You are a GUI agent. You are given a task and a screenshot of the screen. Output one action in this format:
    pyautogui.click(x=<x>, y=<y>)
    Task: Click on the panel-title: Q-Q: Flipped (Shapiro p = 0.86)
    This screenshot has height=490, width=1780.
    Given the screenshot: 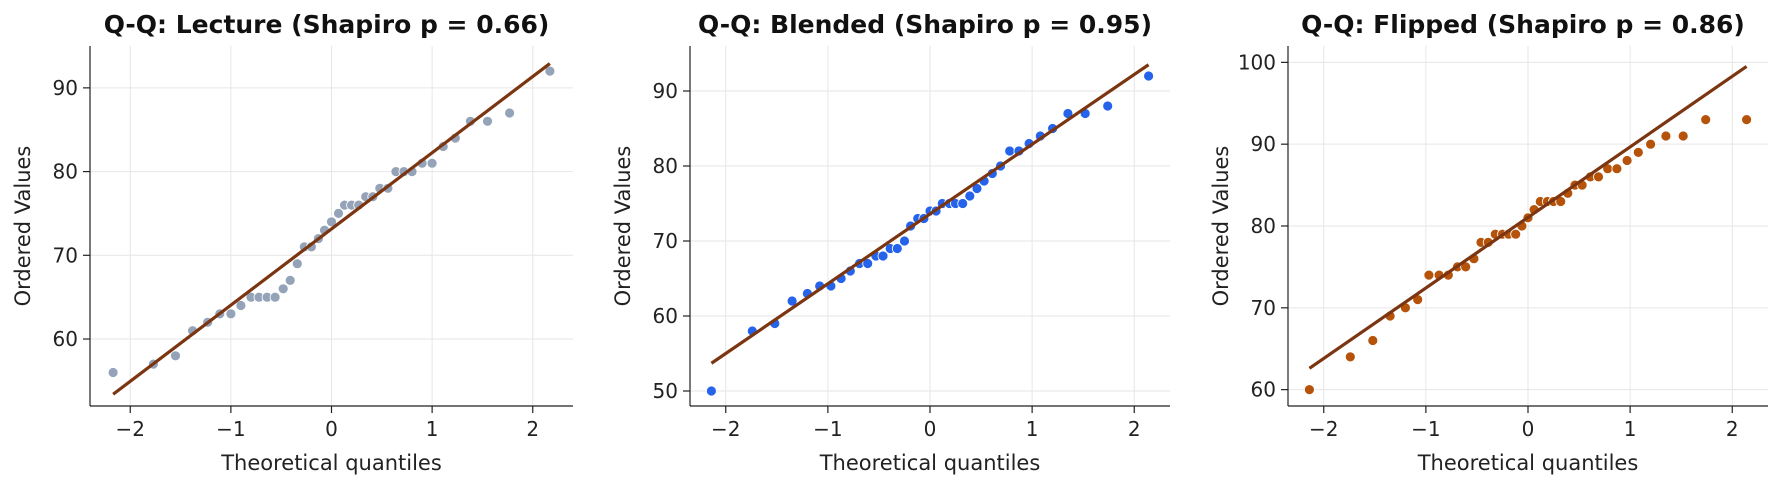 What is the action you would take?
    pyautogui.click(x=1523, y=24)
    